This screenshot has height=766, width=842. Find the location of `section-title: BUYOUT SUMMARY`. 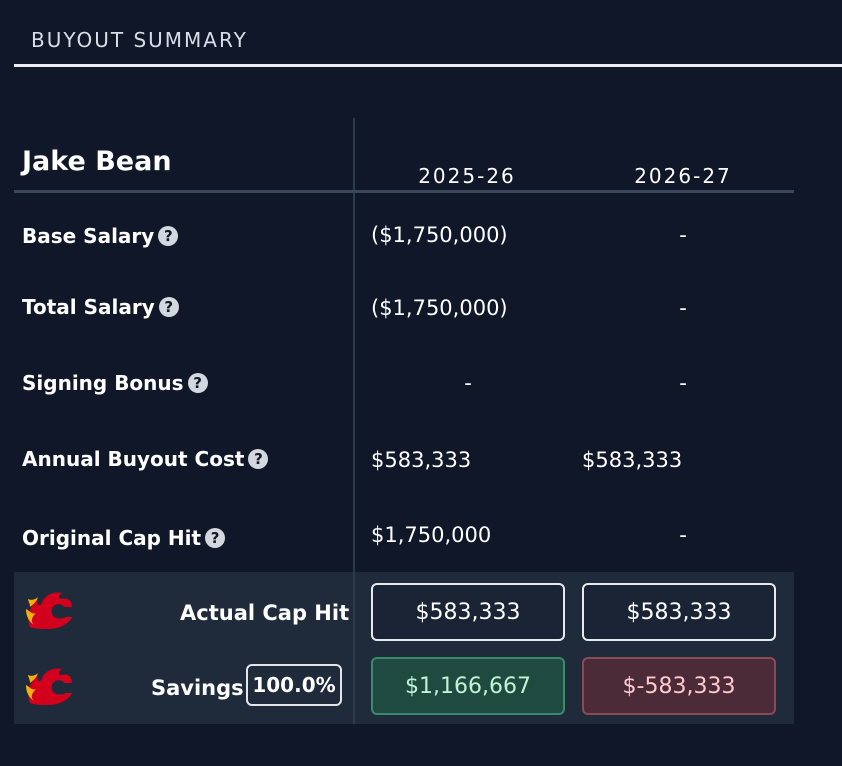

section-title: BUYOUT SUMMARY is located at coordinates (139, 40).